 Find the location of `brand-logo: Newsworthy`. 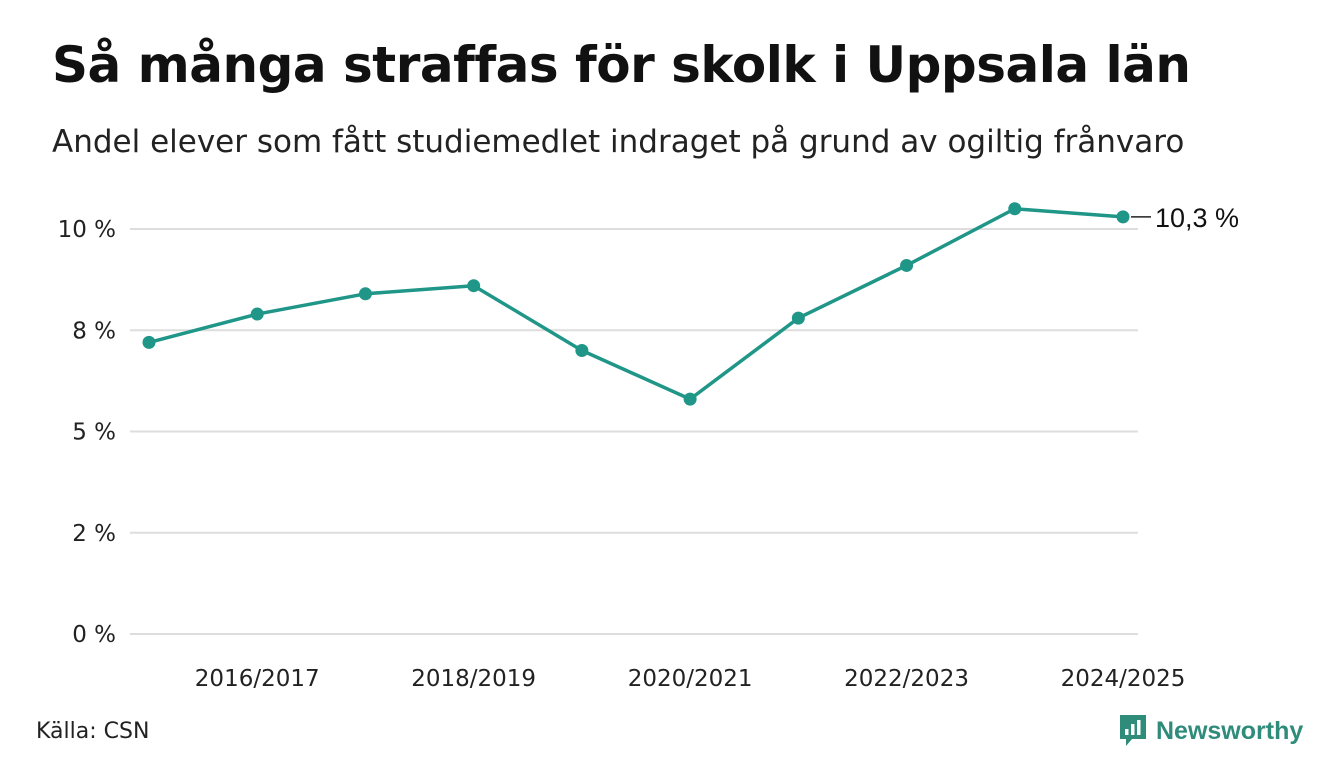

brand-logo: Newsworthy is located at coordinates (1210, 731).